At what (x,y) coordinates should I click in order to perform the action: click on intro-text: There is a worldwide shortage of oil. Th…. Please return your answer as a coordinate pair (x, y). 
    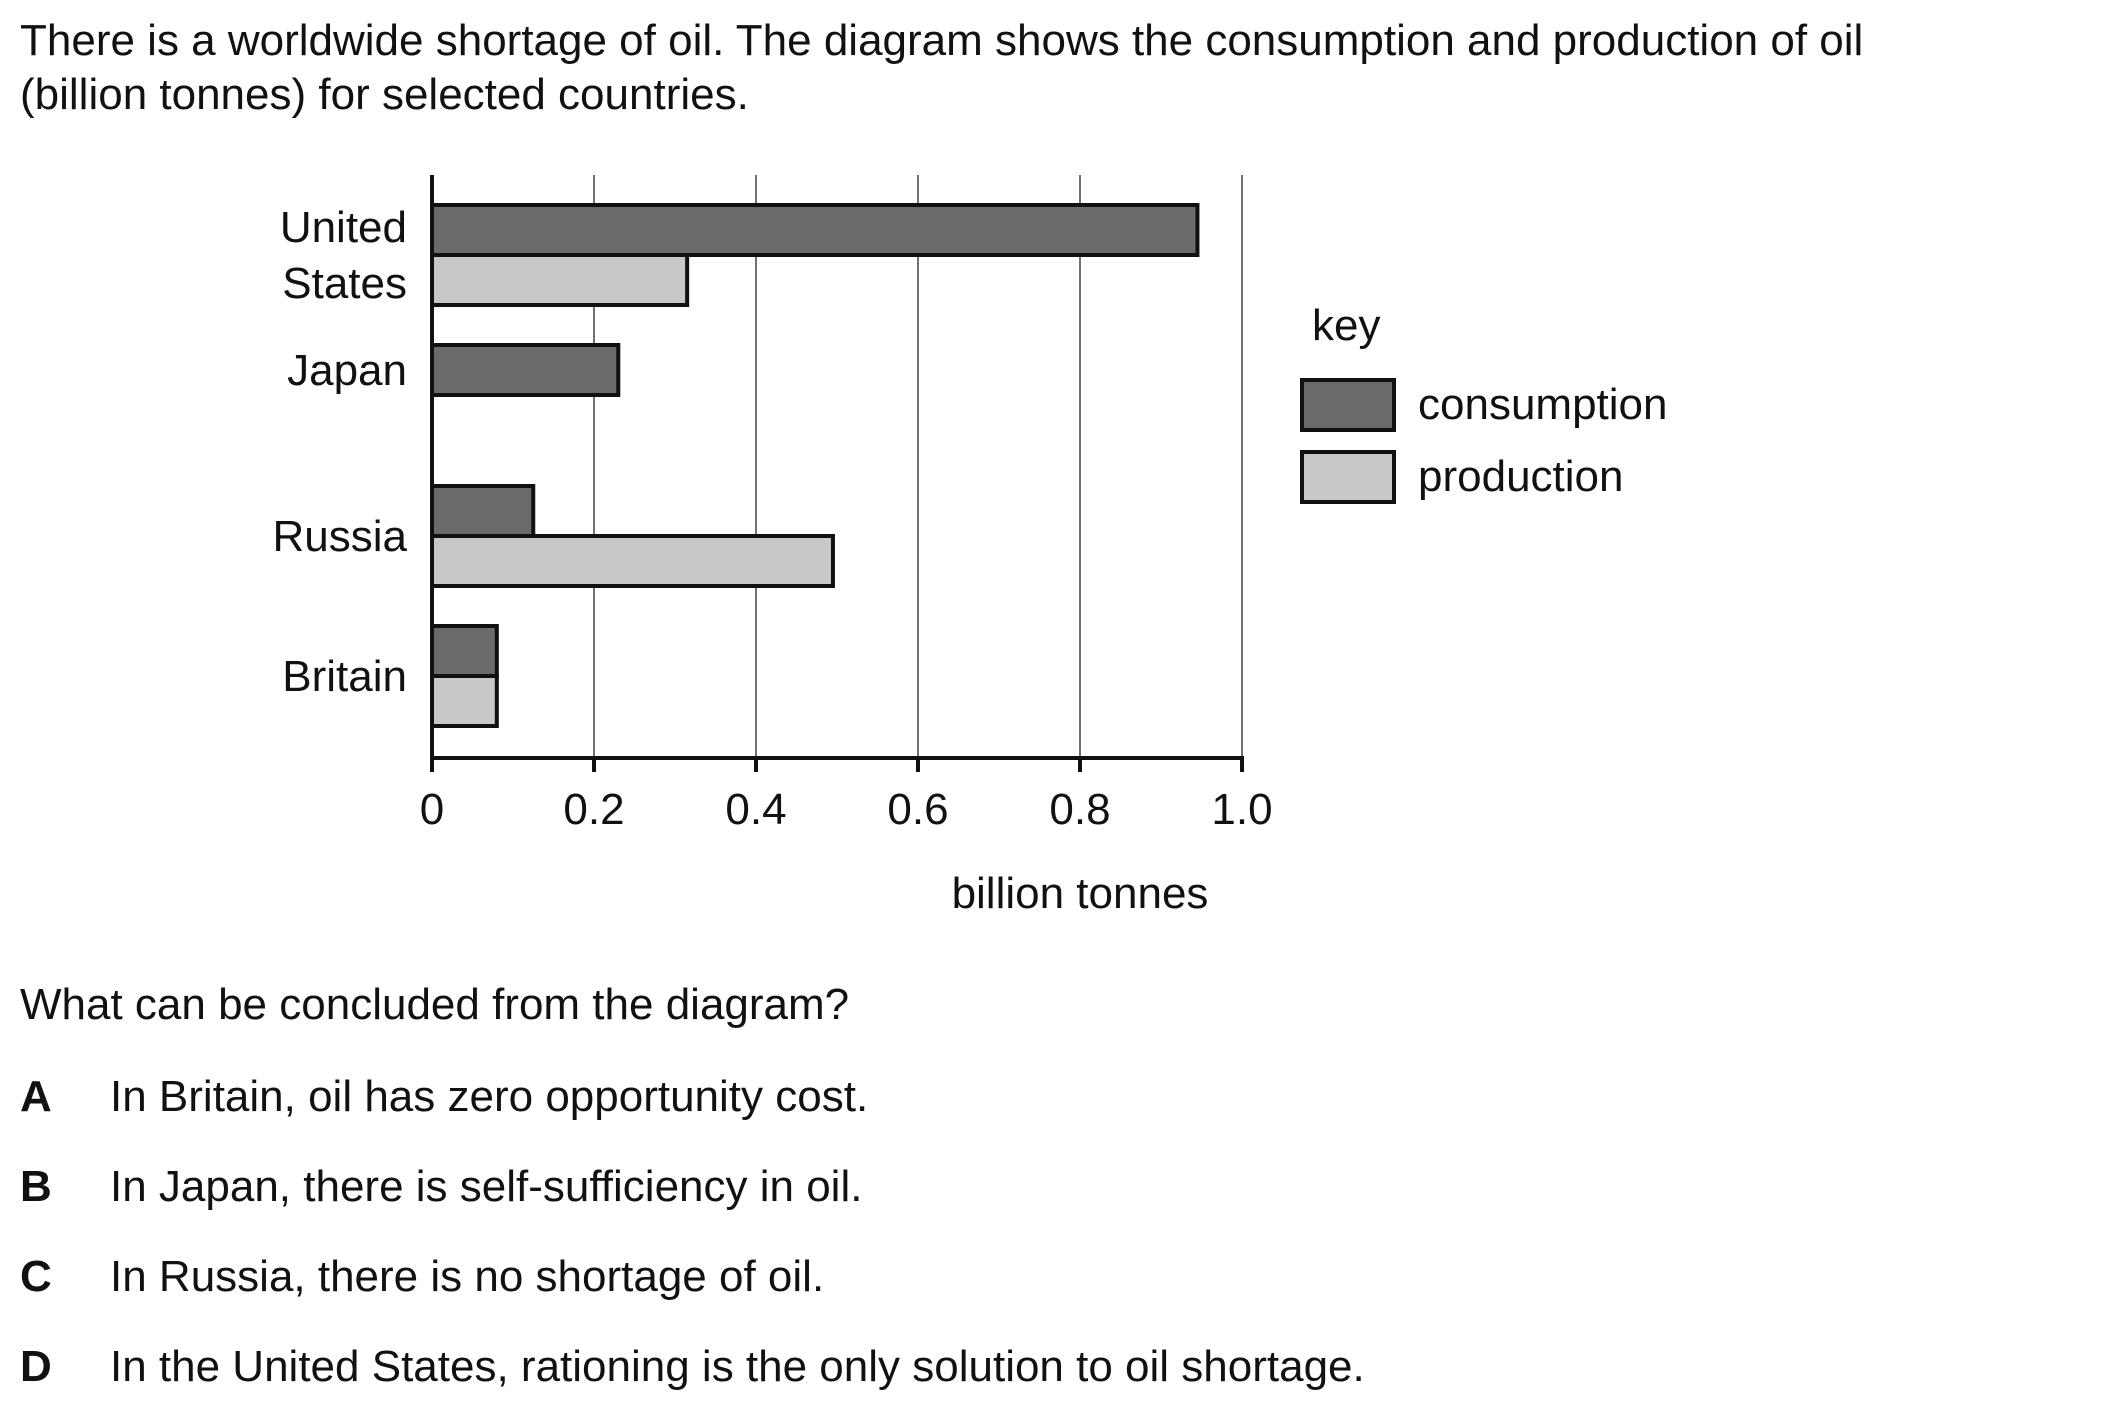
    Looking at the image, I should click on (1040, 68).